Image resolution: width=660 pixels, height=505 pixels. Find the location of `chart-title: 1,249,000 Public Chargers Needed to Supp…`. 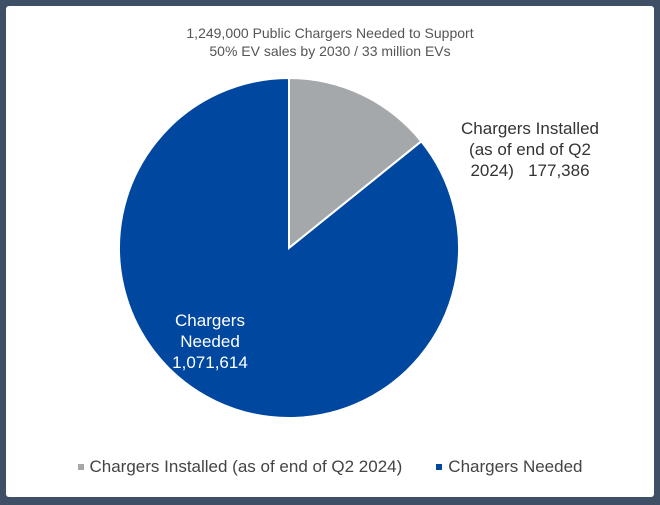

chart-title: 1,249,000 Public Chargers Needed to Supp… is located at coordinates (330, 42).